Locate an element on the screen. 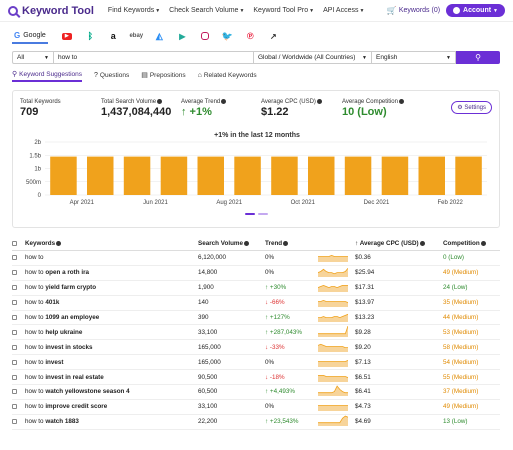 Image resolution: width=513 pixels, height=450 pixels. keywords-cart-link: 🛒 Keywords (0) is located at coordinates (413, 10).